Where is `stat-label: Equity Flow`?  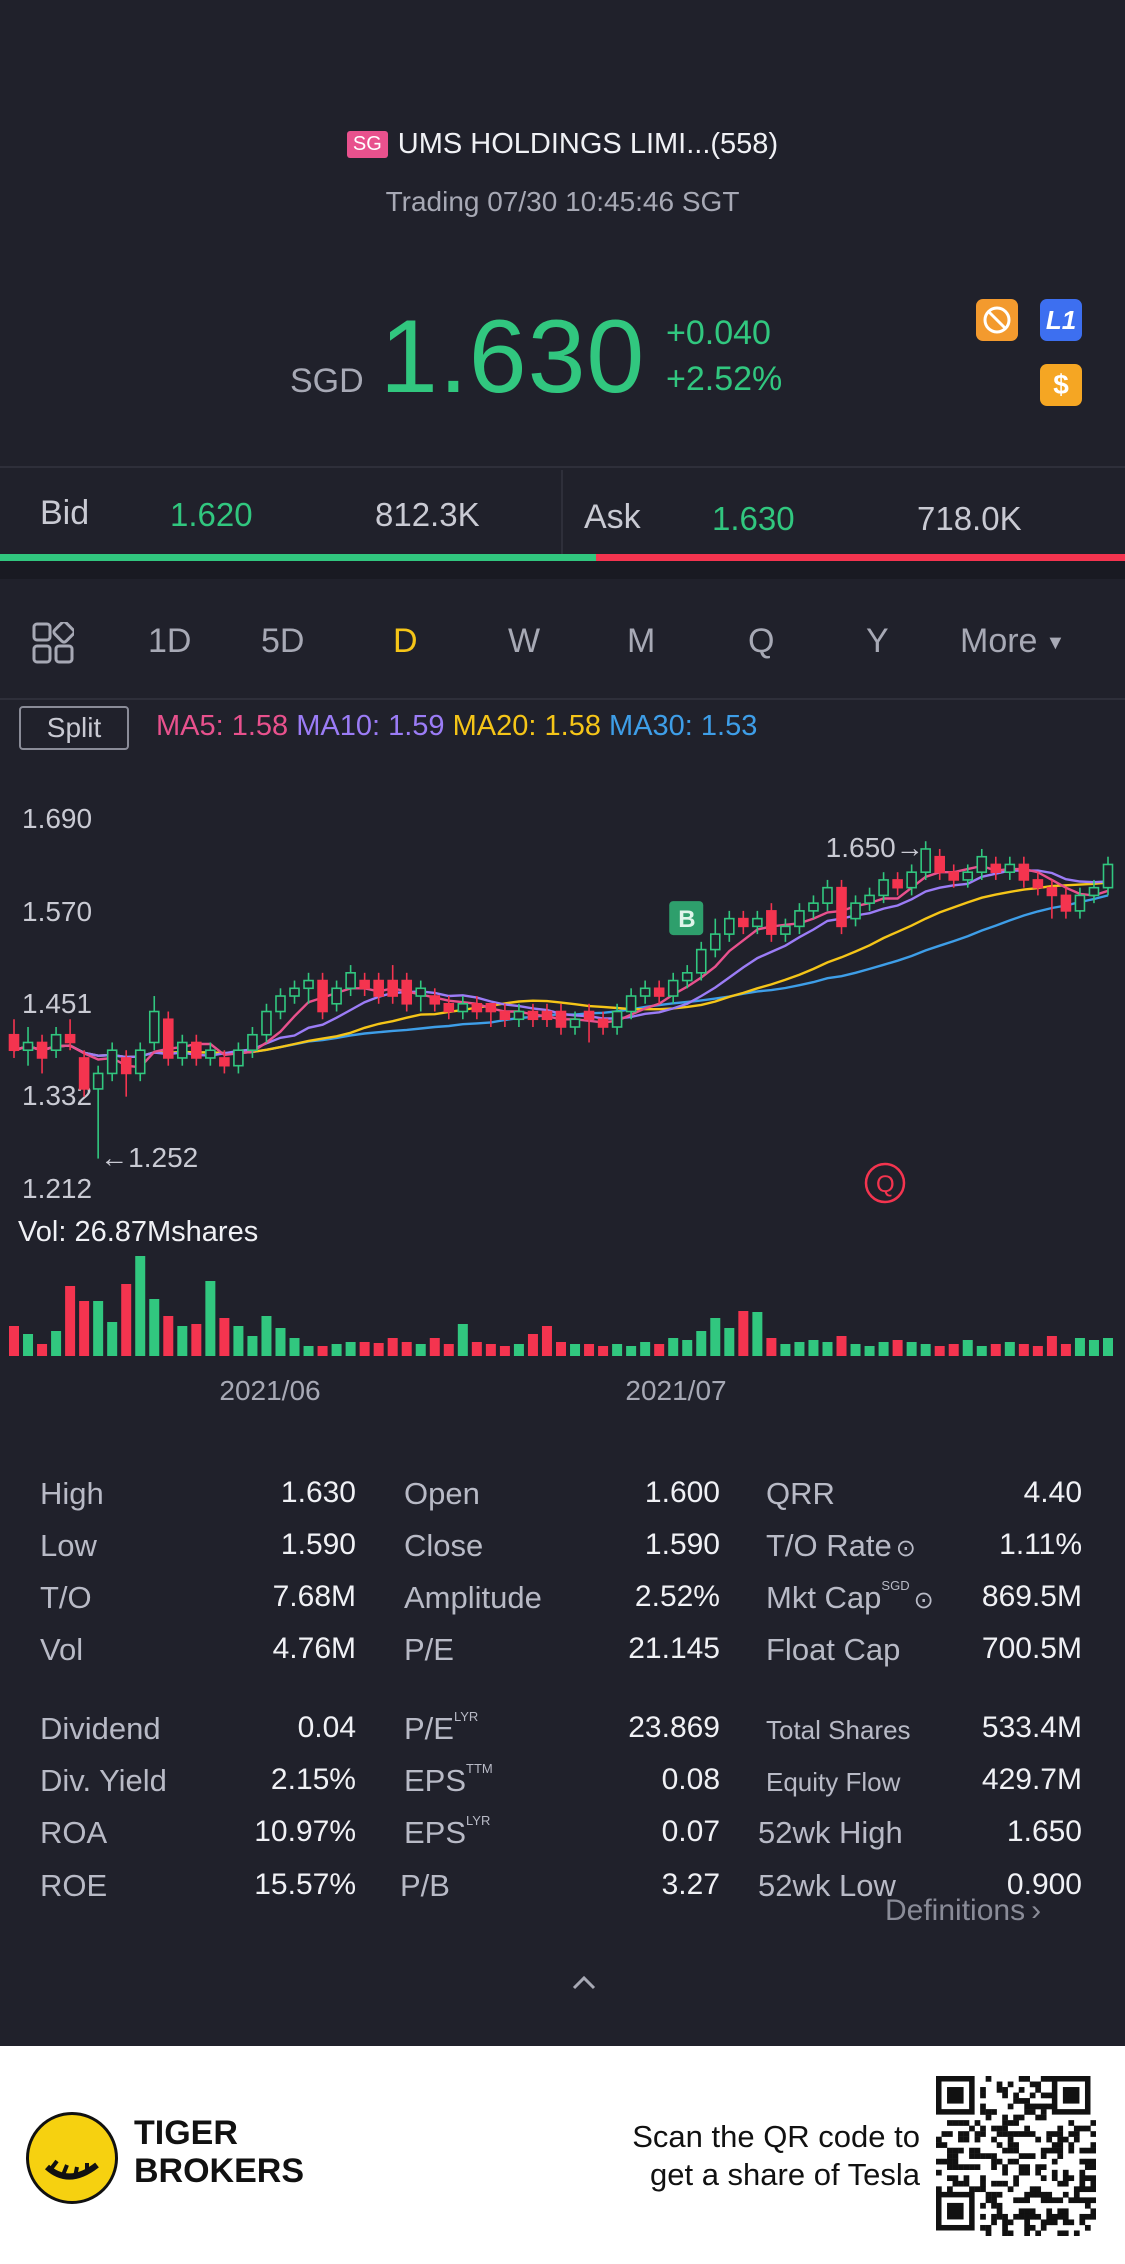 stat-label: Equity Flow is located at coordinates (833, 1782).